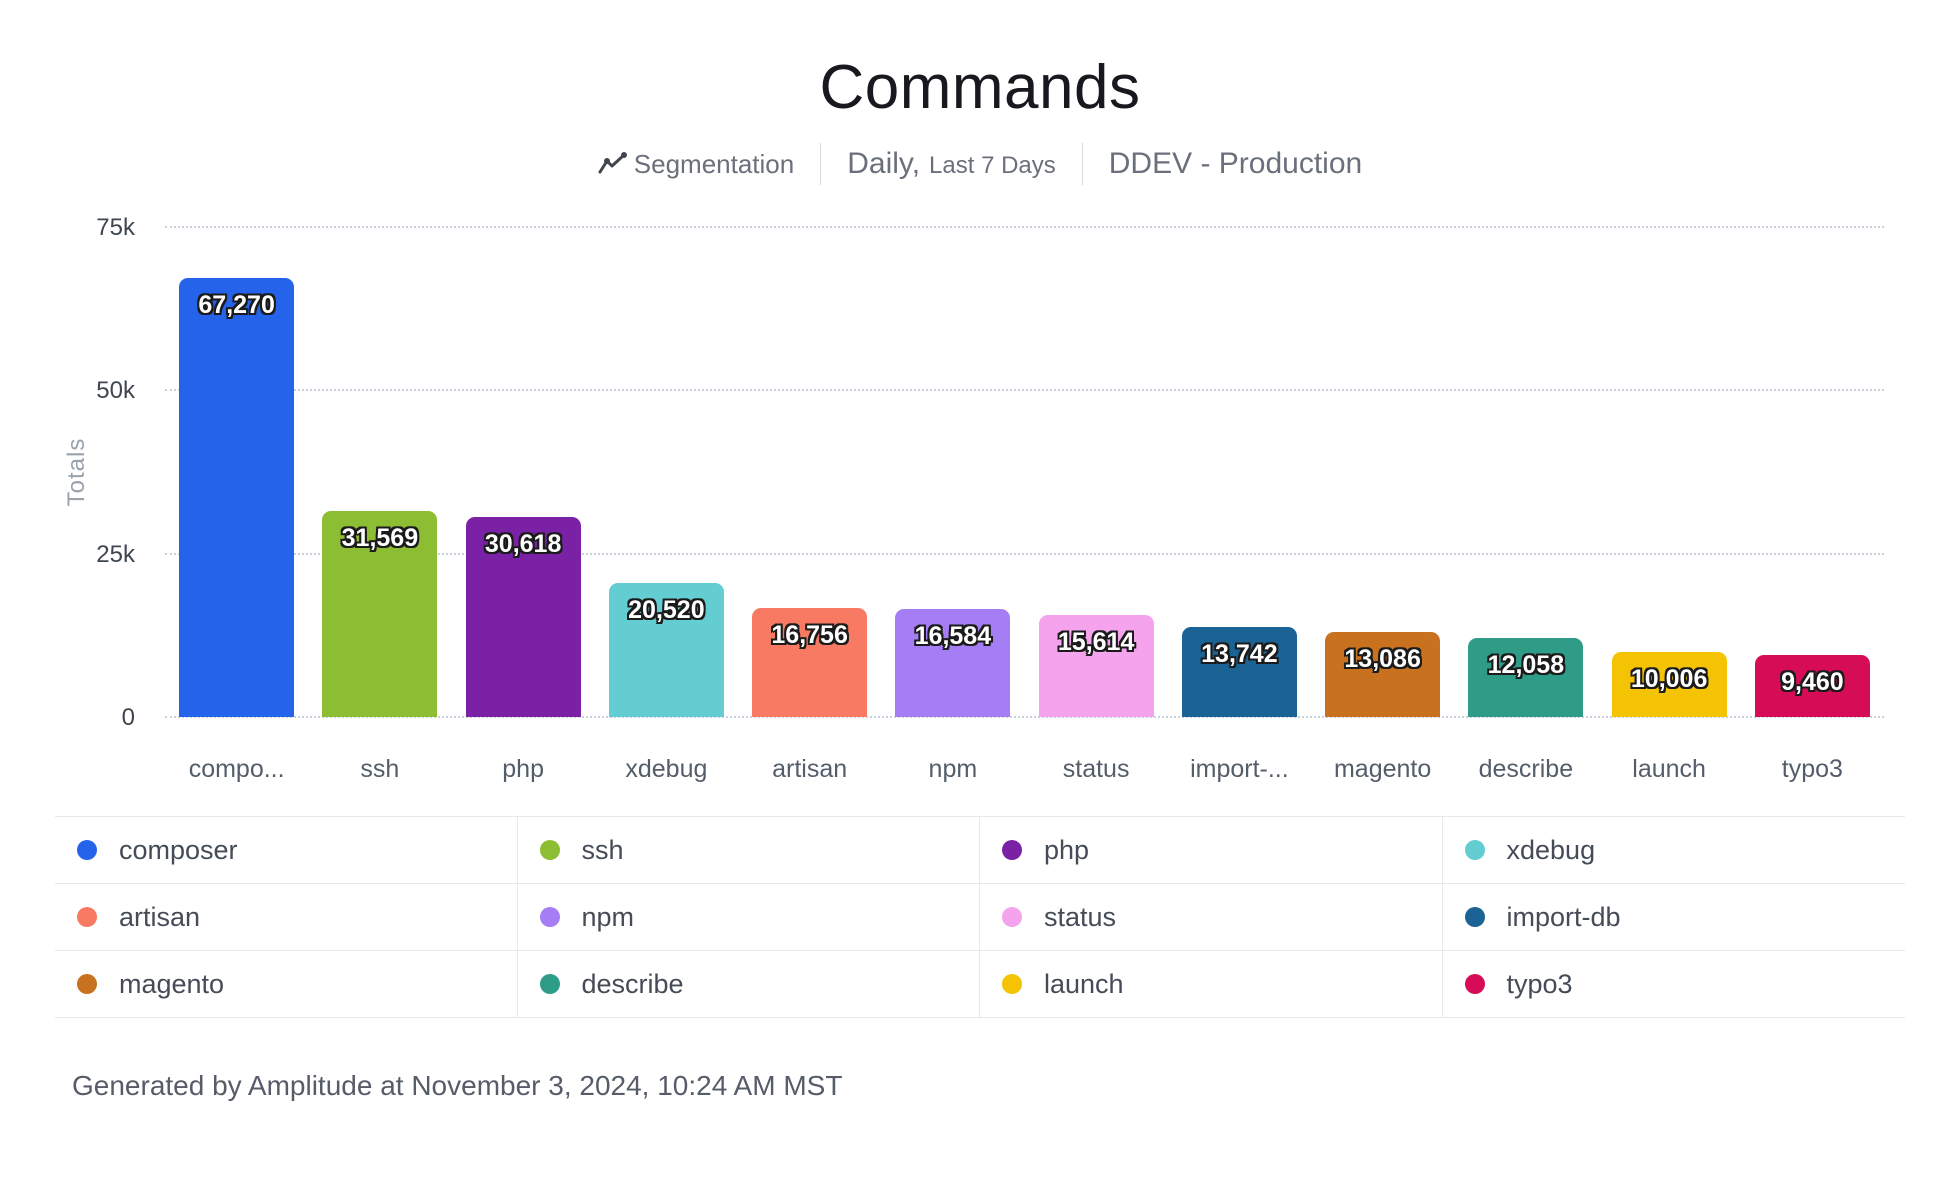 The width and height of the screenshot is (1960, 1204). I want to click on legend-item-ssh: ssh, so click(748, 850).